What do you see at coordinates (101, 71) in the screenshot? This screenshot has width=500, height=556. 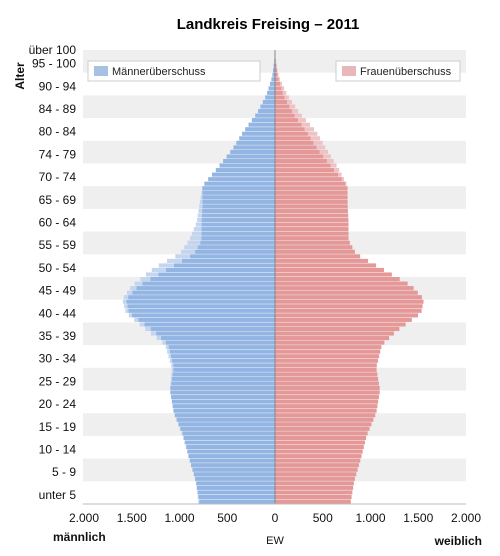 I see `legend-male-swatch` at bounding box center [101, 71].